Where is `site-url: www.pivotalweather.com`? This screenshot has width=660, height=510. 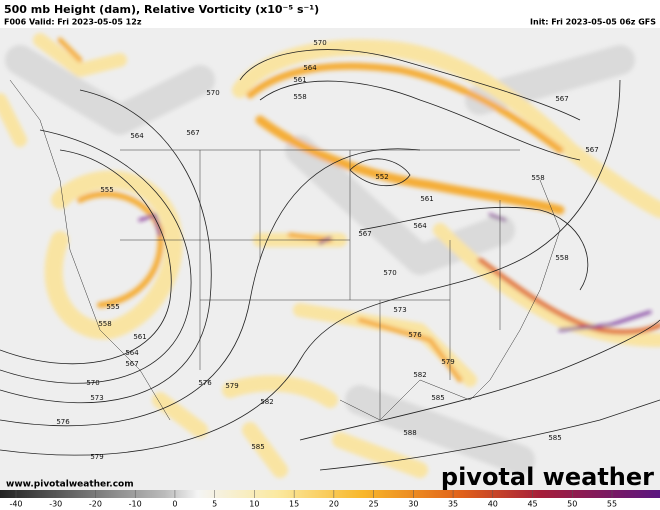 site-url: www.pivotalweather.com is located at coordinates (70, 485).